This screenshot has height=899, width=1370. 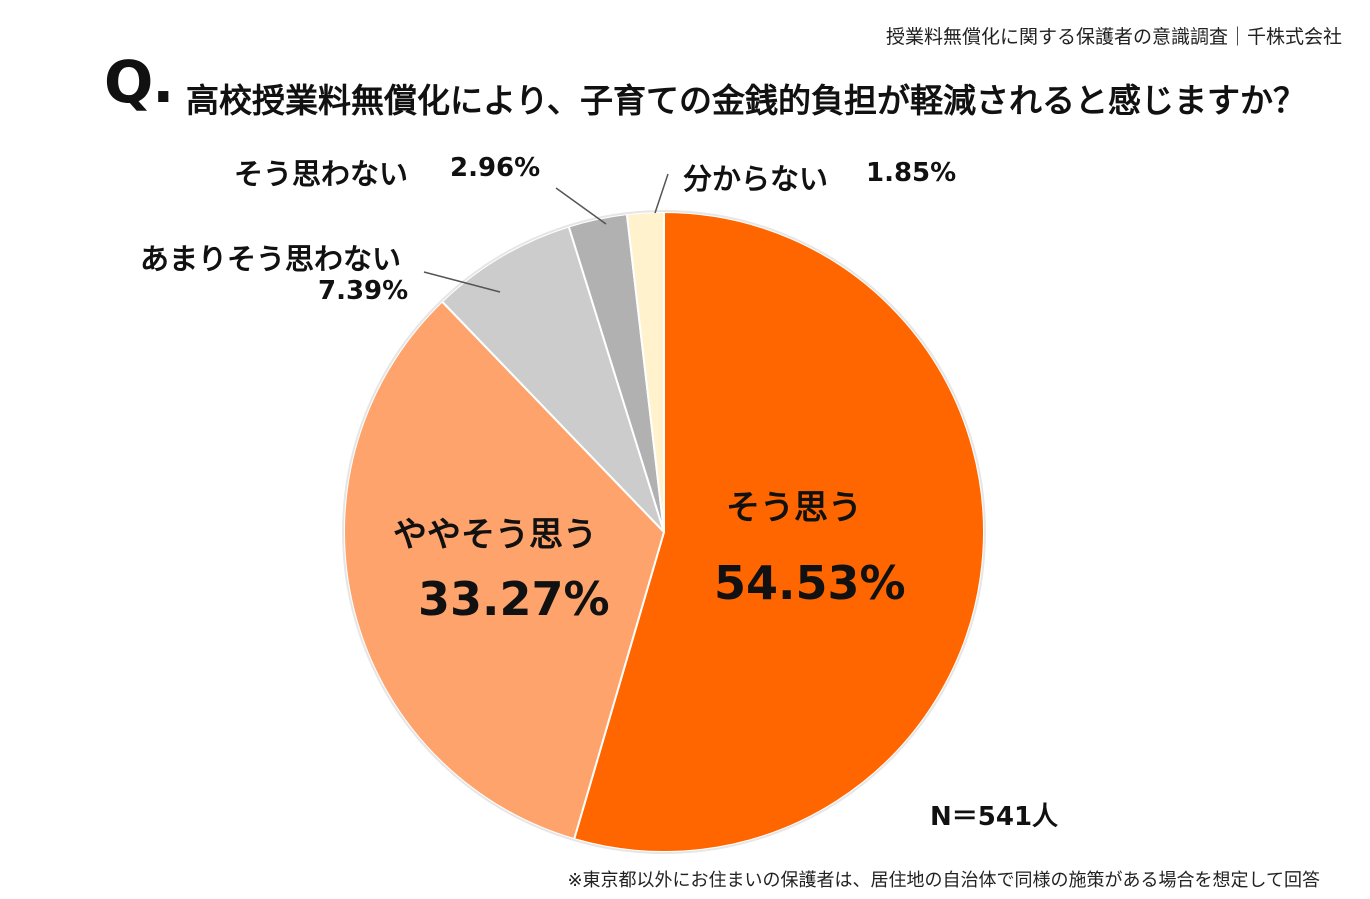 What do you see at coordinates (810, 583) in the screenshot?
I see `slice-value-agree: 54.53%` at bounding box center [810, 583].